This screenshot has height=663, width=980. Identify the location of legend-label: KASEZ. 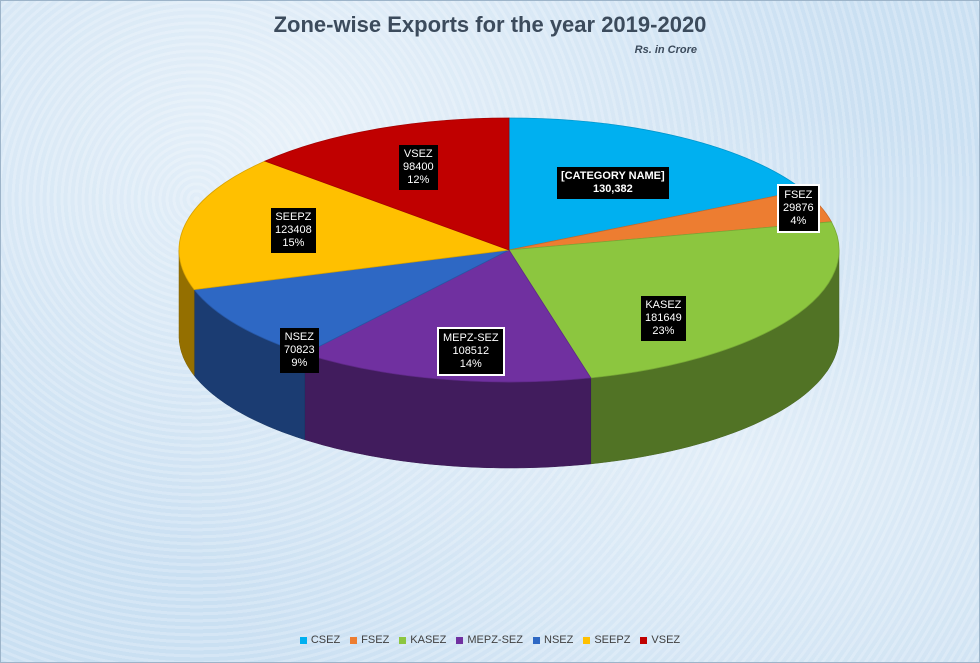
(428, 640).